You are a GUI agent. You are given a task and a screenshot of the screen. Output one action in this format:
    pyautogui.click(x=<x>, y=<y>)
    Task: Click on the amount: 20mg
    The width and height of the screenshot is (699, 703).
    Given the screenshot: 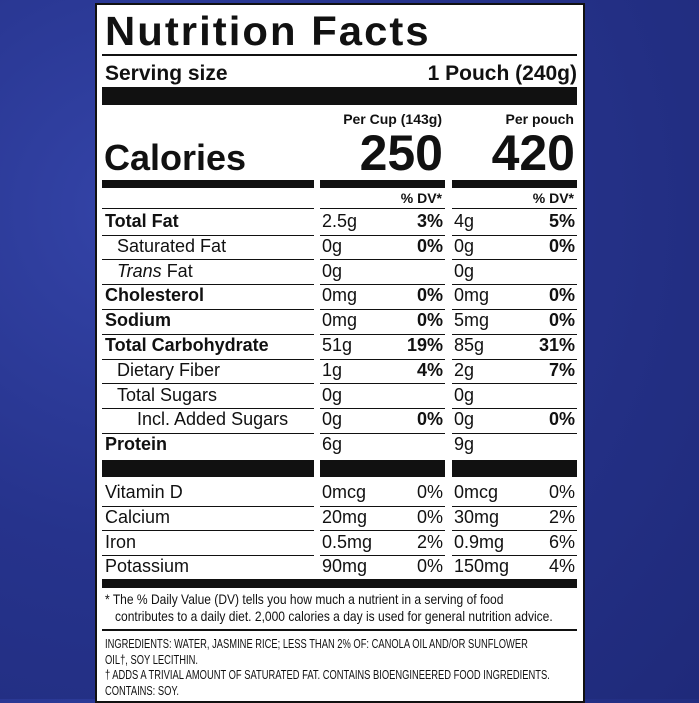 What is the action you would take?
    pyautogui.click(x=345, y=516)
    